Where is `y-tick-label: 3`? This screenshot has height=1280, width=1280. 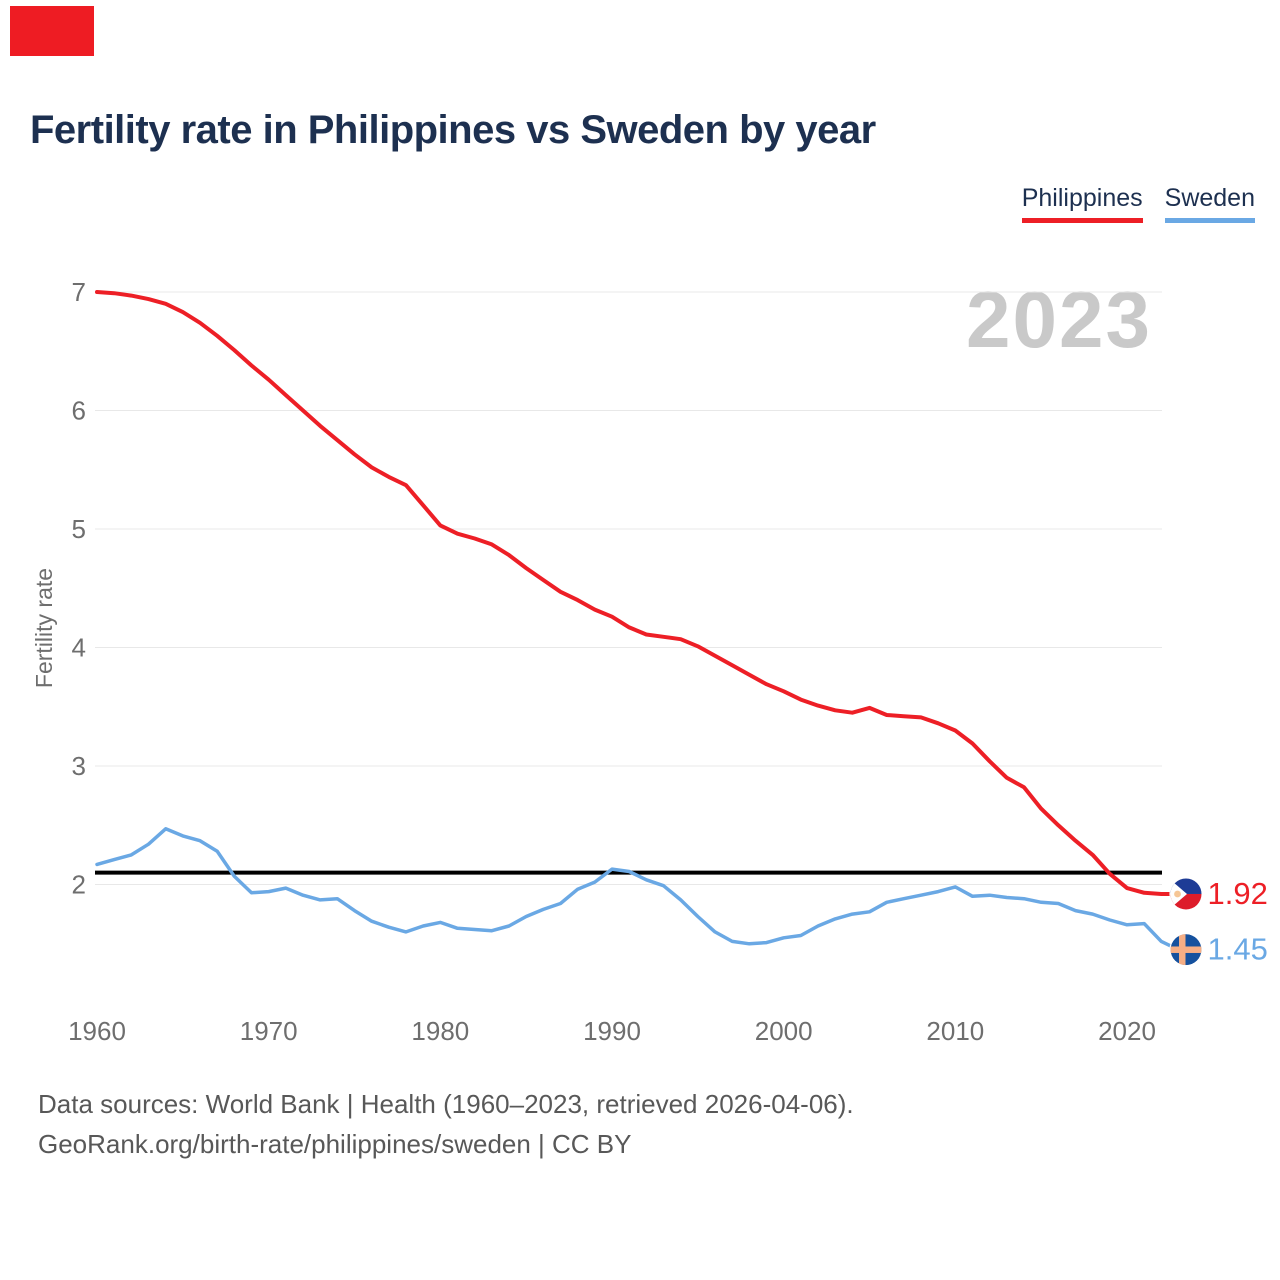 y-tick-label: 3 is located at coordinates (79, 766).